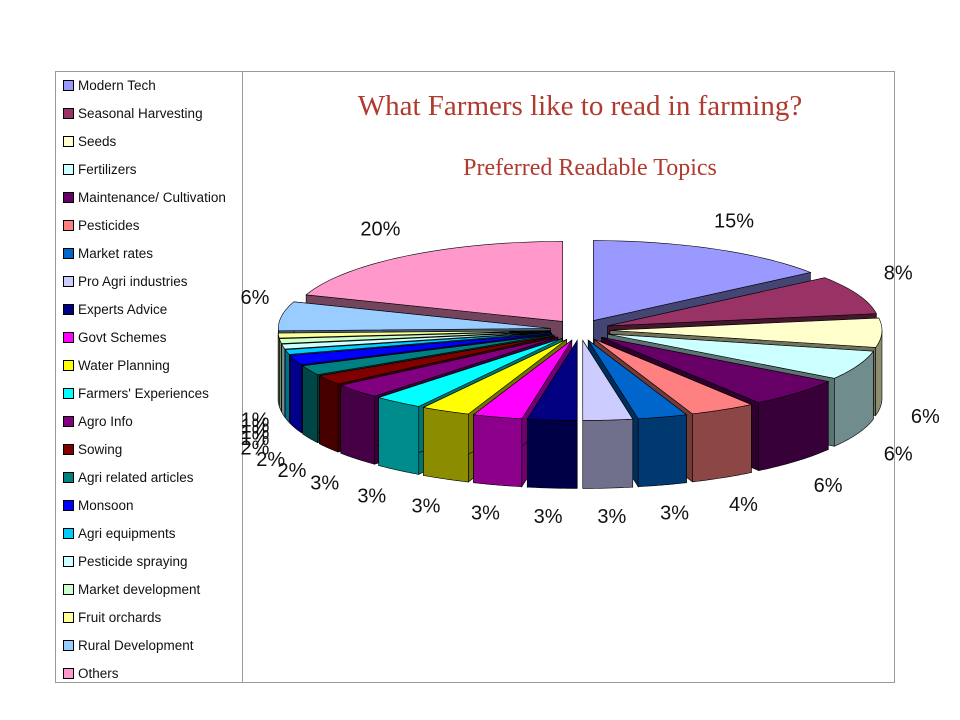 This screenshot has height=720, width=960. I want to click on legend-label: Govt Schemes, so click(122, 337).